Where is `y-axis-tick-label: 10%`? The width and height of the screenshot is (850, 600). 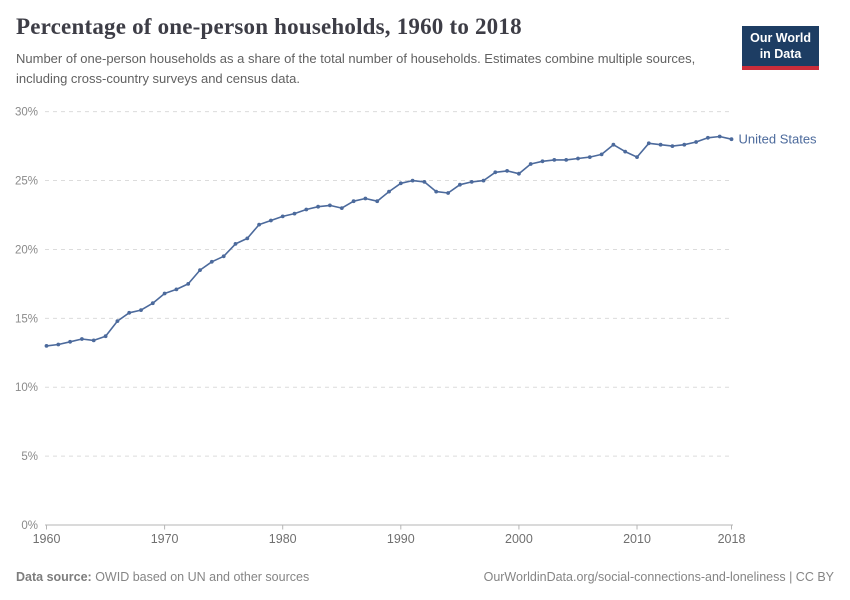 y-axis-tick-label: 10% is located at coordinates (26, 388).